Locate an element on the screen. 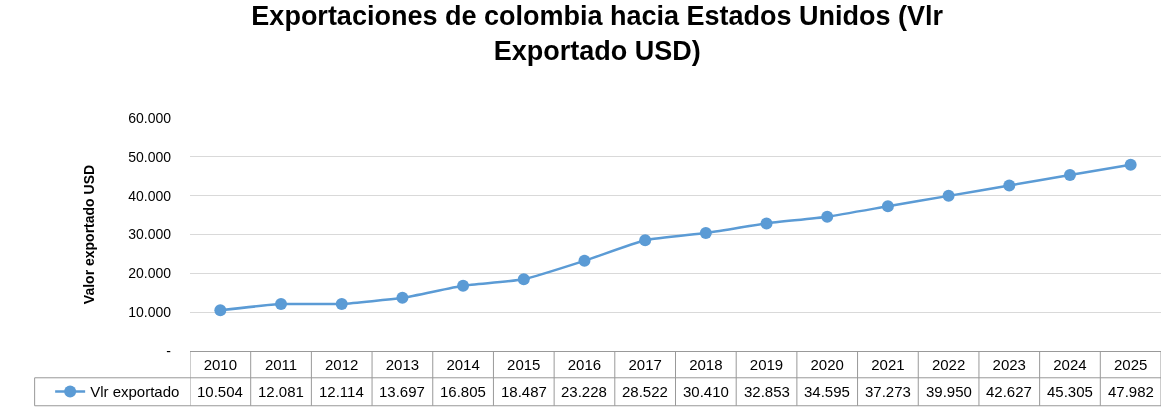  data-label: 18.487 is located at coordinates (524, 391).